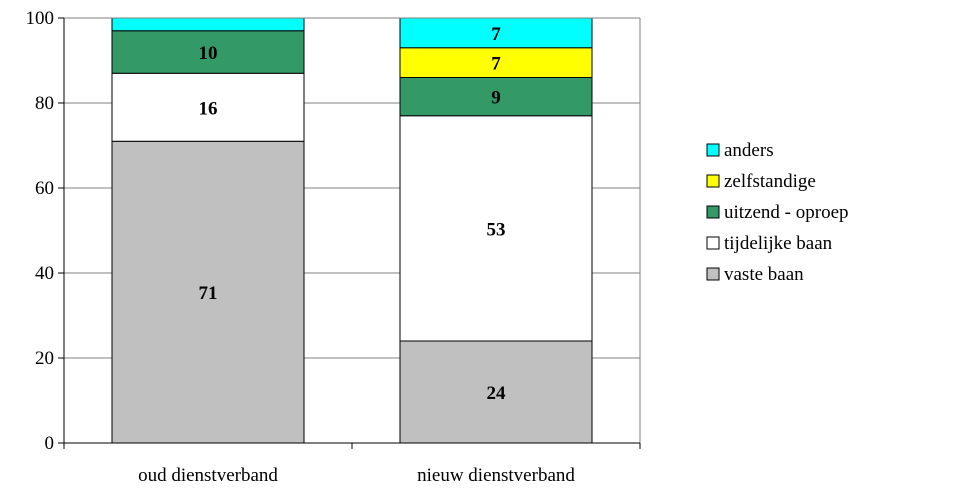 This screenshot has width=955, height=493. I want to click on category-label: nieuw dienstverband, so click(496, 475).